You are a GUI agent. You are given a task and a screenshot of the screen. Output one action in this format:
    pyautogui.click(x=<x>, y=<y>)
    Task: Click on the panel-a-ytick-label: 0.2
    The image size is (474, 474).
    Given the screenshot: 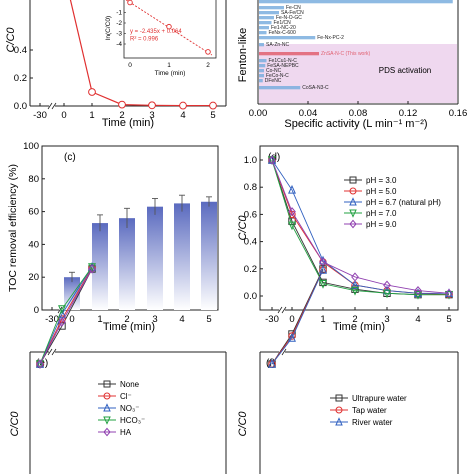 What is the action you would take?
    pyautogui.click(x=20, y=78)
    